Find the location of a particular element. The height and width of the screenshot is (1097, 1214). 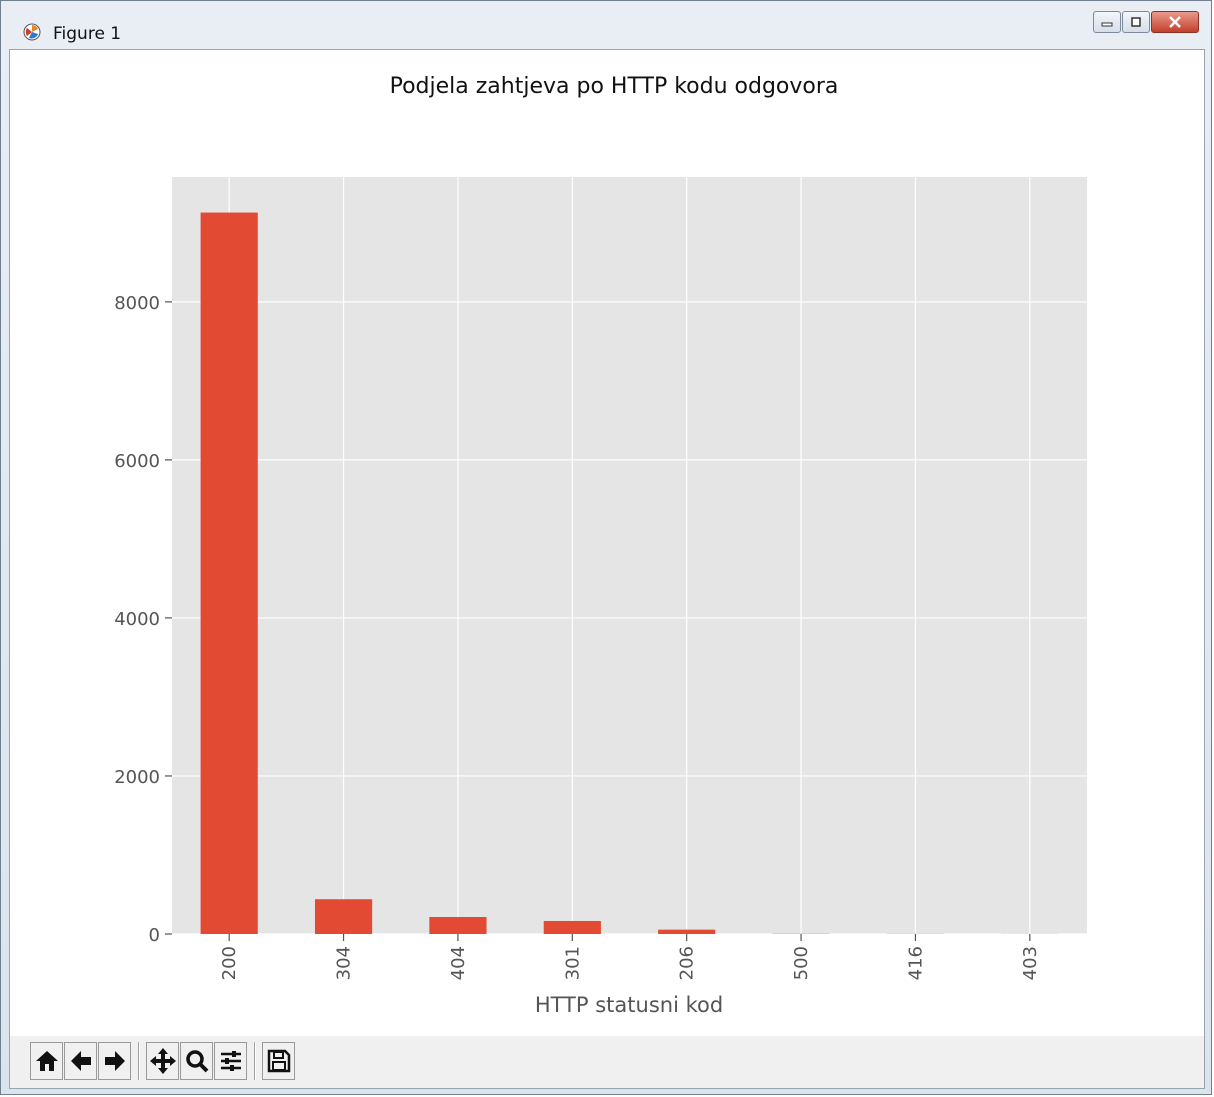

x-axis: 200 304 404 301 206 500 416 403 is located at coordinates (630, 957).